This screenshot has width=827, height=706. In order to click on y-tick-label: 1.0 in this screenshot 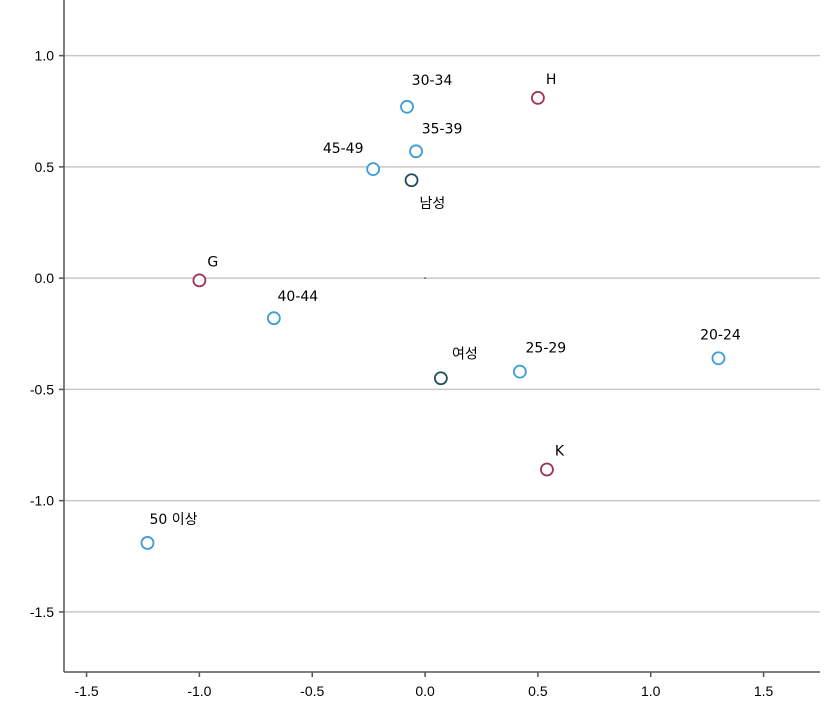, I will do `click(45, 56)`.